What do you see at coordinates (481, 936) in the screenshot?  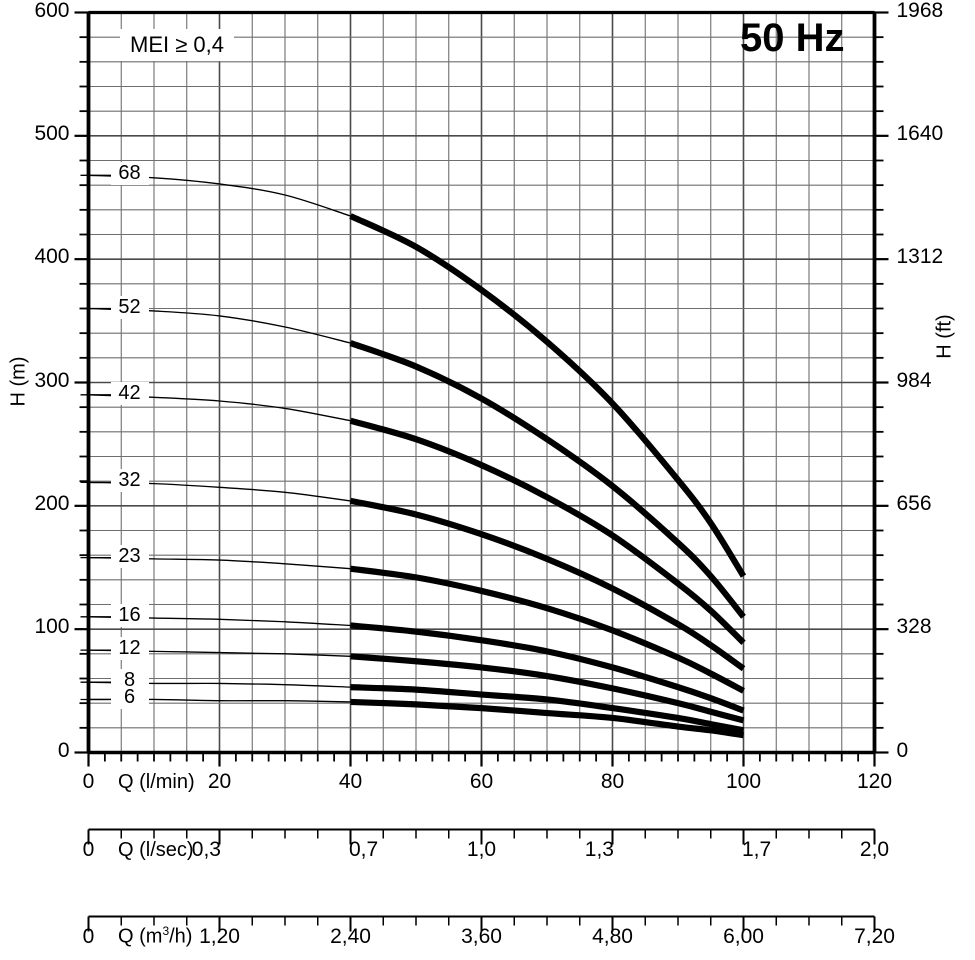 I see `x-axis-m3h-label: 3,60` at bounding box center [481, 936].